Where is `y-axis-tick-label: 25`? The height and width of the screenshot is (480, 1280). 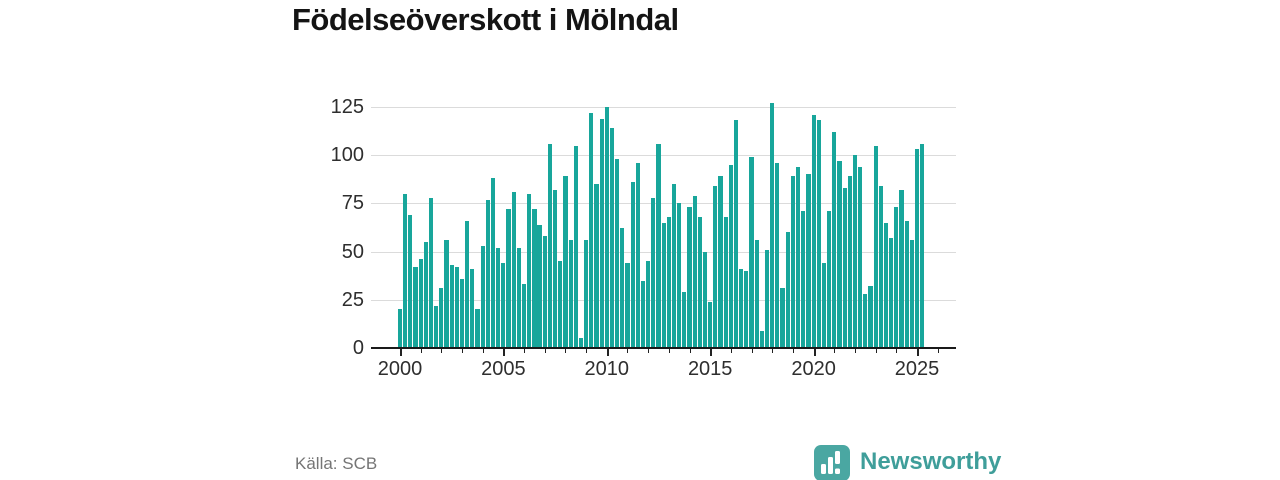 y-axis-tick-label: 25 is located at coordinates (352, 299).